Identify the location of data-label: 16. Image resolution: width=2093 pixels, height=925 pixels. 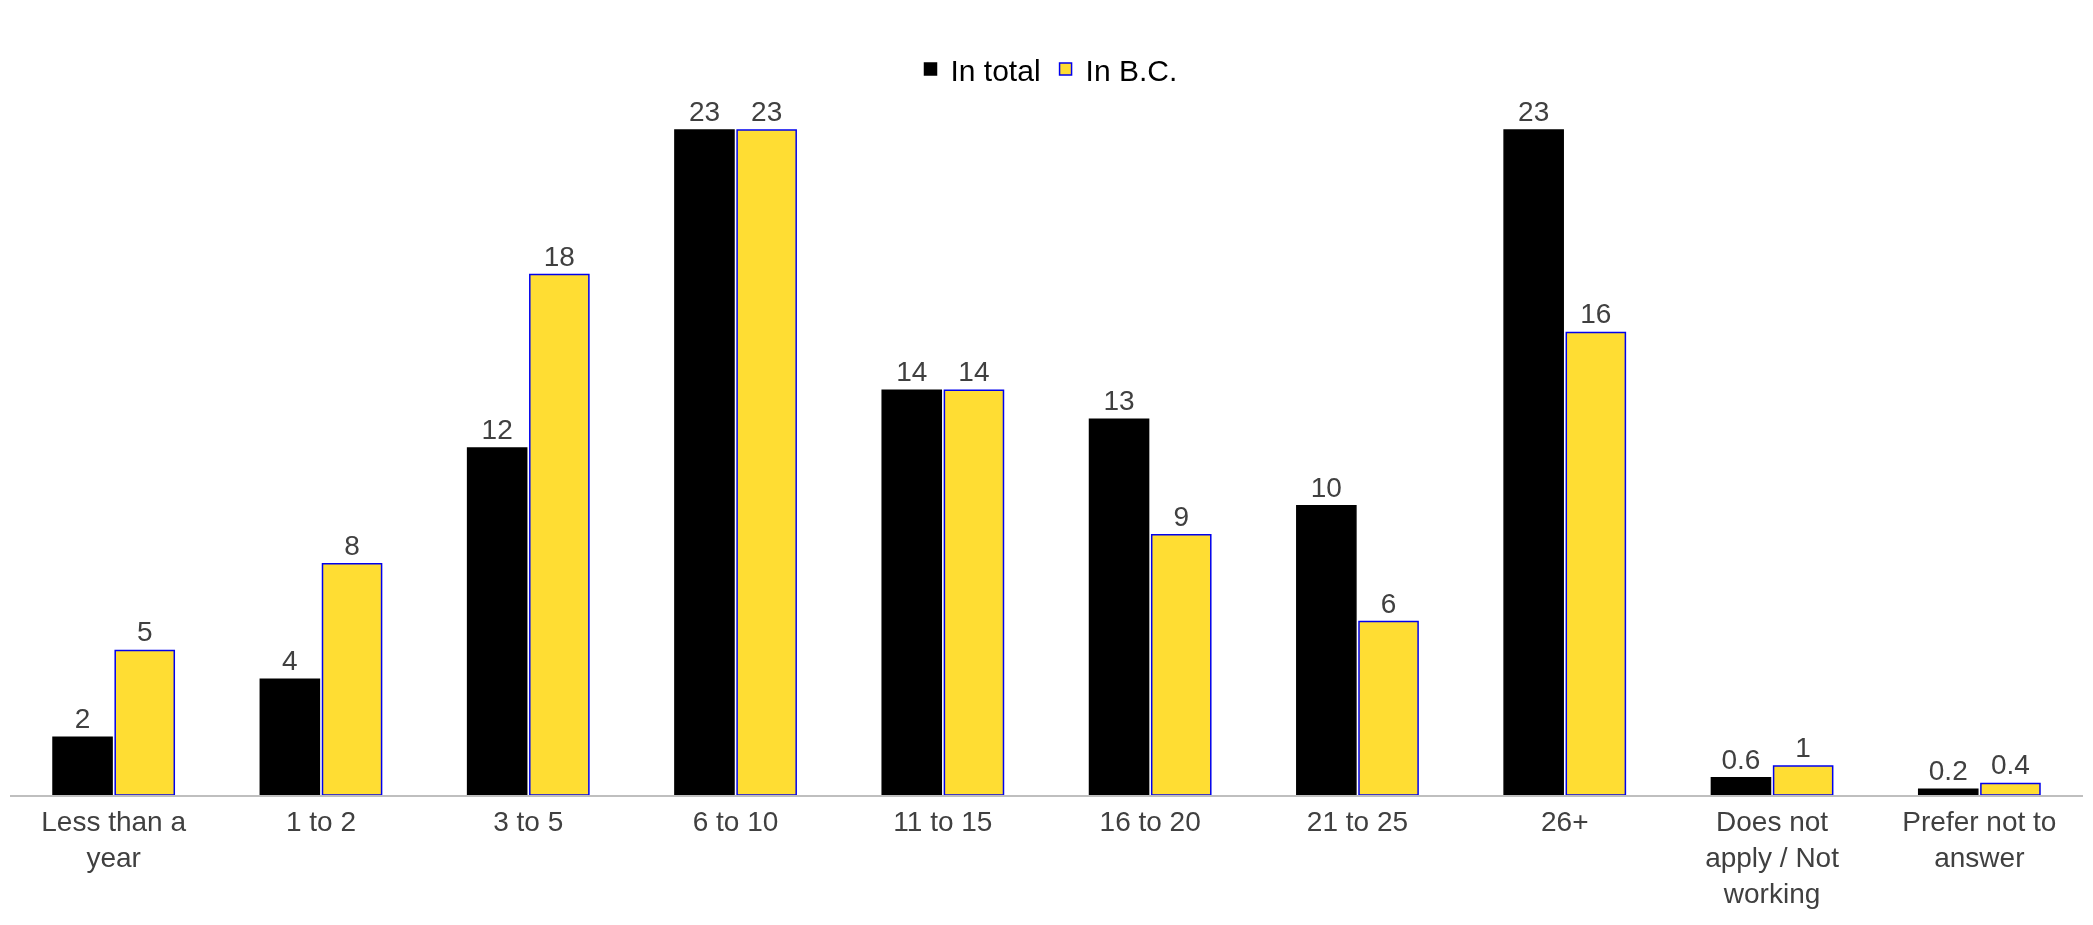
(1596, 314).